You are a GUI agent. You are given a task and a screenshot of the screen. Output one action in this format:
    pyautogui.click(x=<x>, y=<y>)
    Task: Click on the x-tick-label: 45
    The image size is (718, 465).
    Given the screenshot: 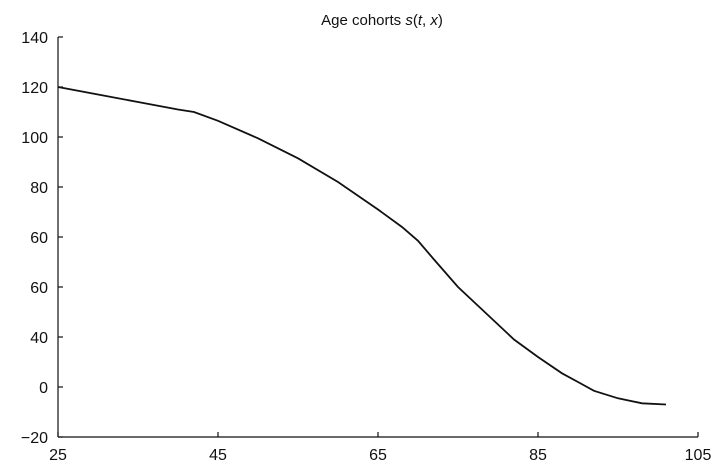 What is the action you would take?
    pyautogui.click(x=218, y=455)
    